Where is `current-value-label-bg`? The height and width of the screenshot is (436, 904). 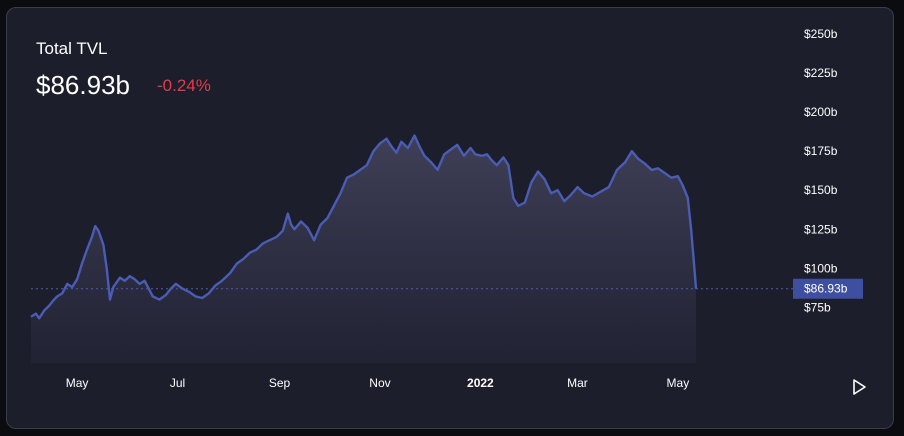 current-value-label-bg is located at coordinates (828, 288).